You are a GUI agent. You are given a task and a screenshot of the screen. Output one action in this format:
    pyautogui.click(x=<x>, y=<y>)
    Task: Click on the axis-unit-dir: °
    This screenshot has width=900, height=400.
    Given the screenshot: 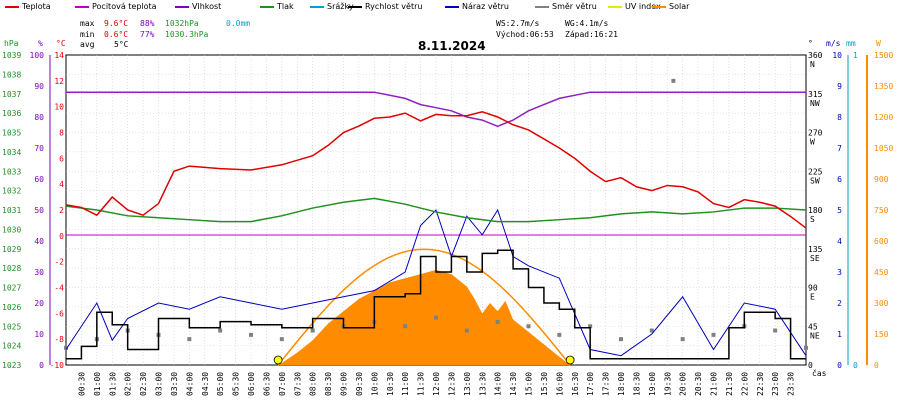 What is the action you would take?
    pyautogui.click(x=810, y=43)
    